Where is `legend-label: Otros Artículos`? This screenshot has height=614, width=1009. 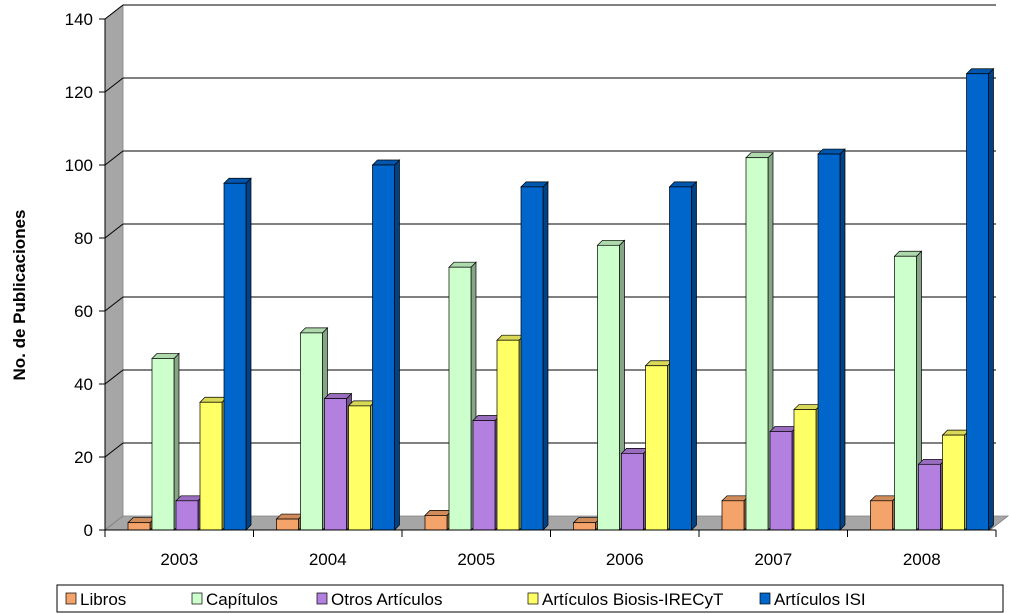 legend-label: Otros Artículos is located at coordinates (386, 599).